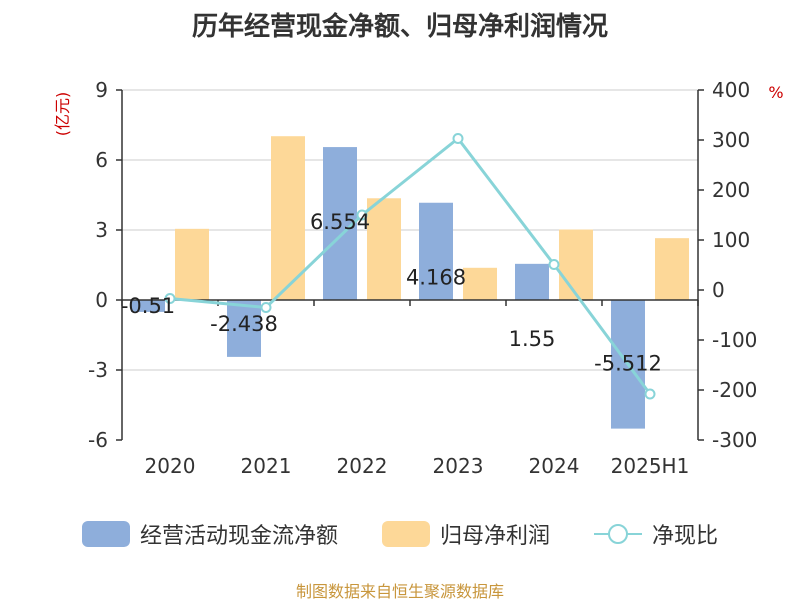 This screenshot has width=800, height=602. I want to click on x-tick-label: 2020, so click(170, 466).